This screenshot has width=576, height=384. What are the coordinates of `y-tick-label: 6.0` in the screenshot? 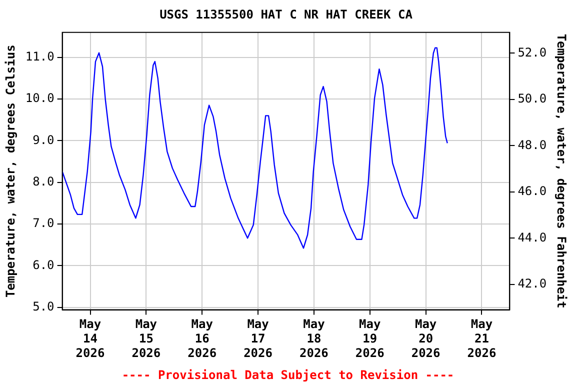 It's located at (43, 265).